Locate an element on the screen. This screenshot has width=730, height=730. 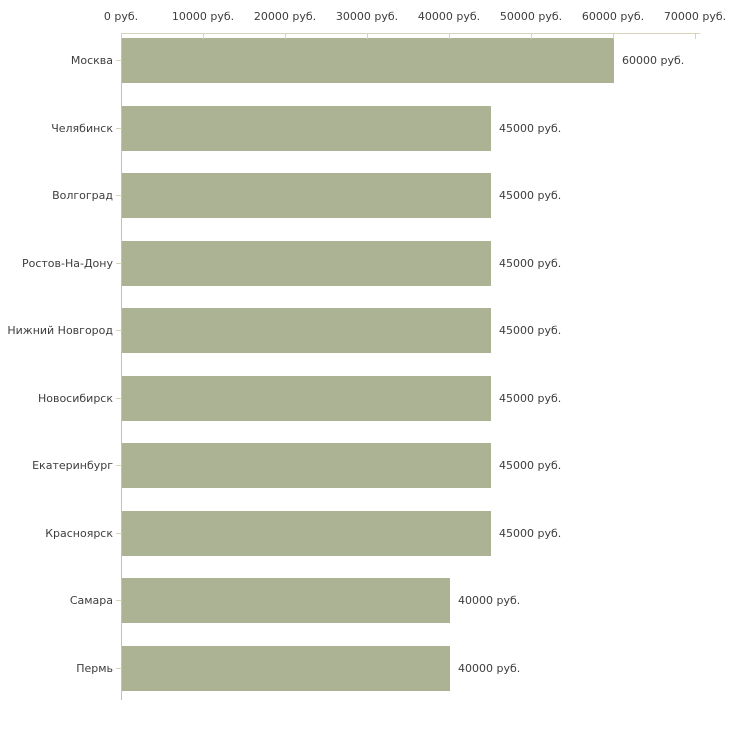
bar-area: 60000 руб. is located at coordinates (426, 60).